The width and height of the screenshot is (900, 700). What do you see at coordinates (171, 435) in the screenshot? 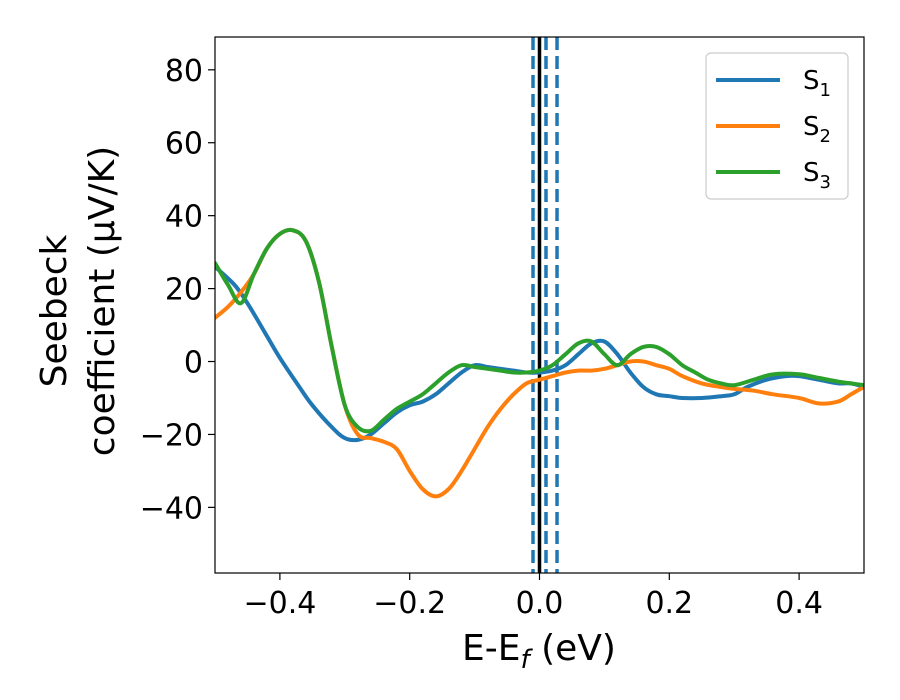
I see `y-tick-label: −20` at bounding box center [171, 435].